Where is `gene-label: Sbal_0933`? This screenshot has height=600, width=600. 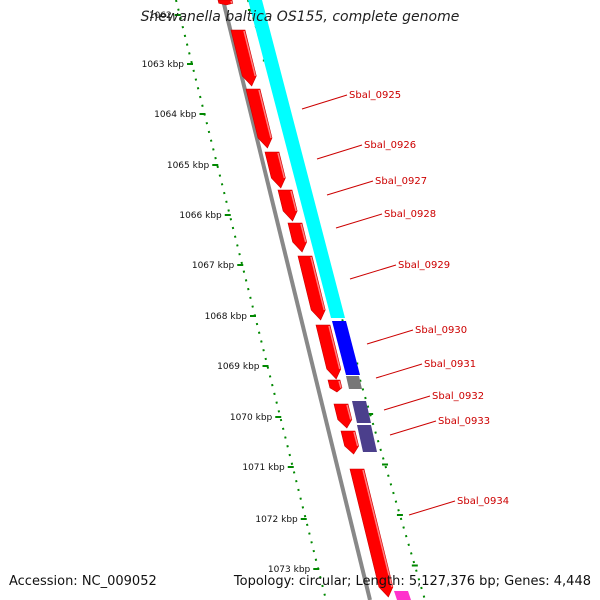 gene-label: Sbal_0933 is located at coordinates (464, 421).